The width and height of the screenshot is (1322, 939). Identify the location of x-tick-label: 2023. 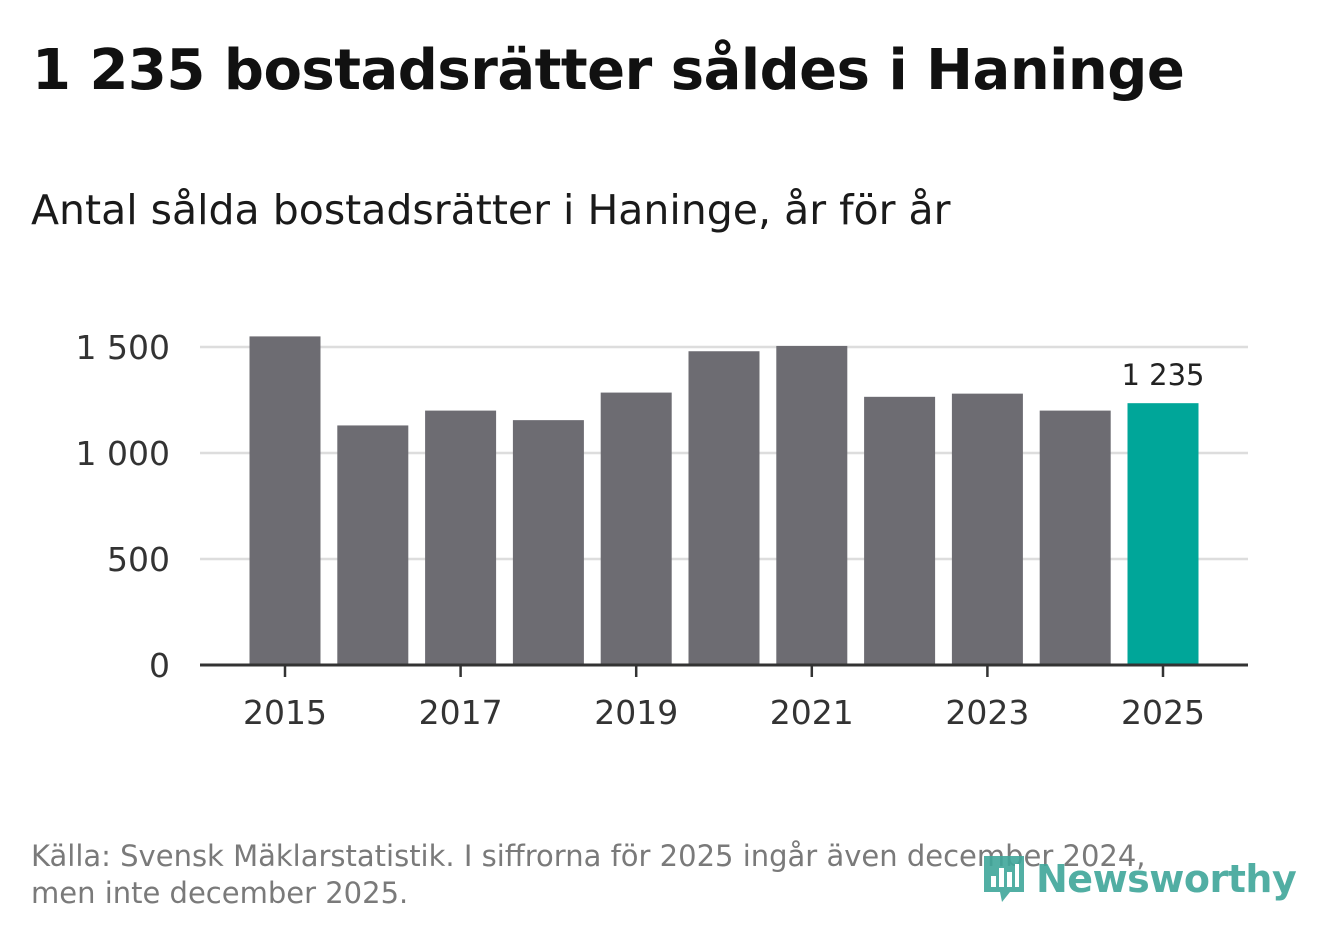
(987, 712).